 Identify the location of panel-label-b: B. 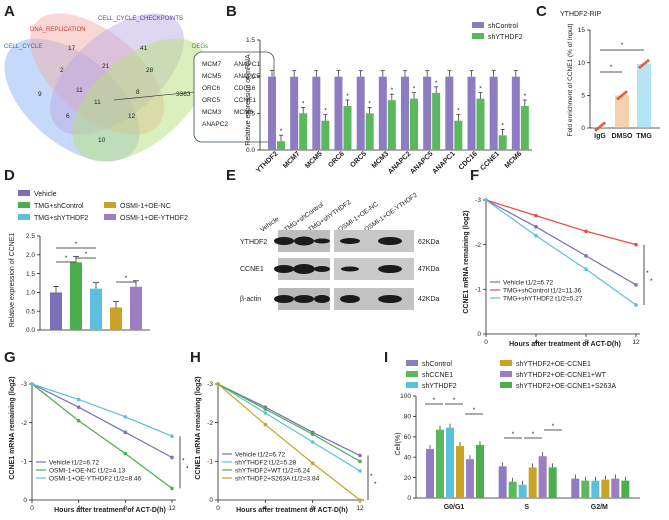
(231, 11).